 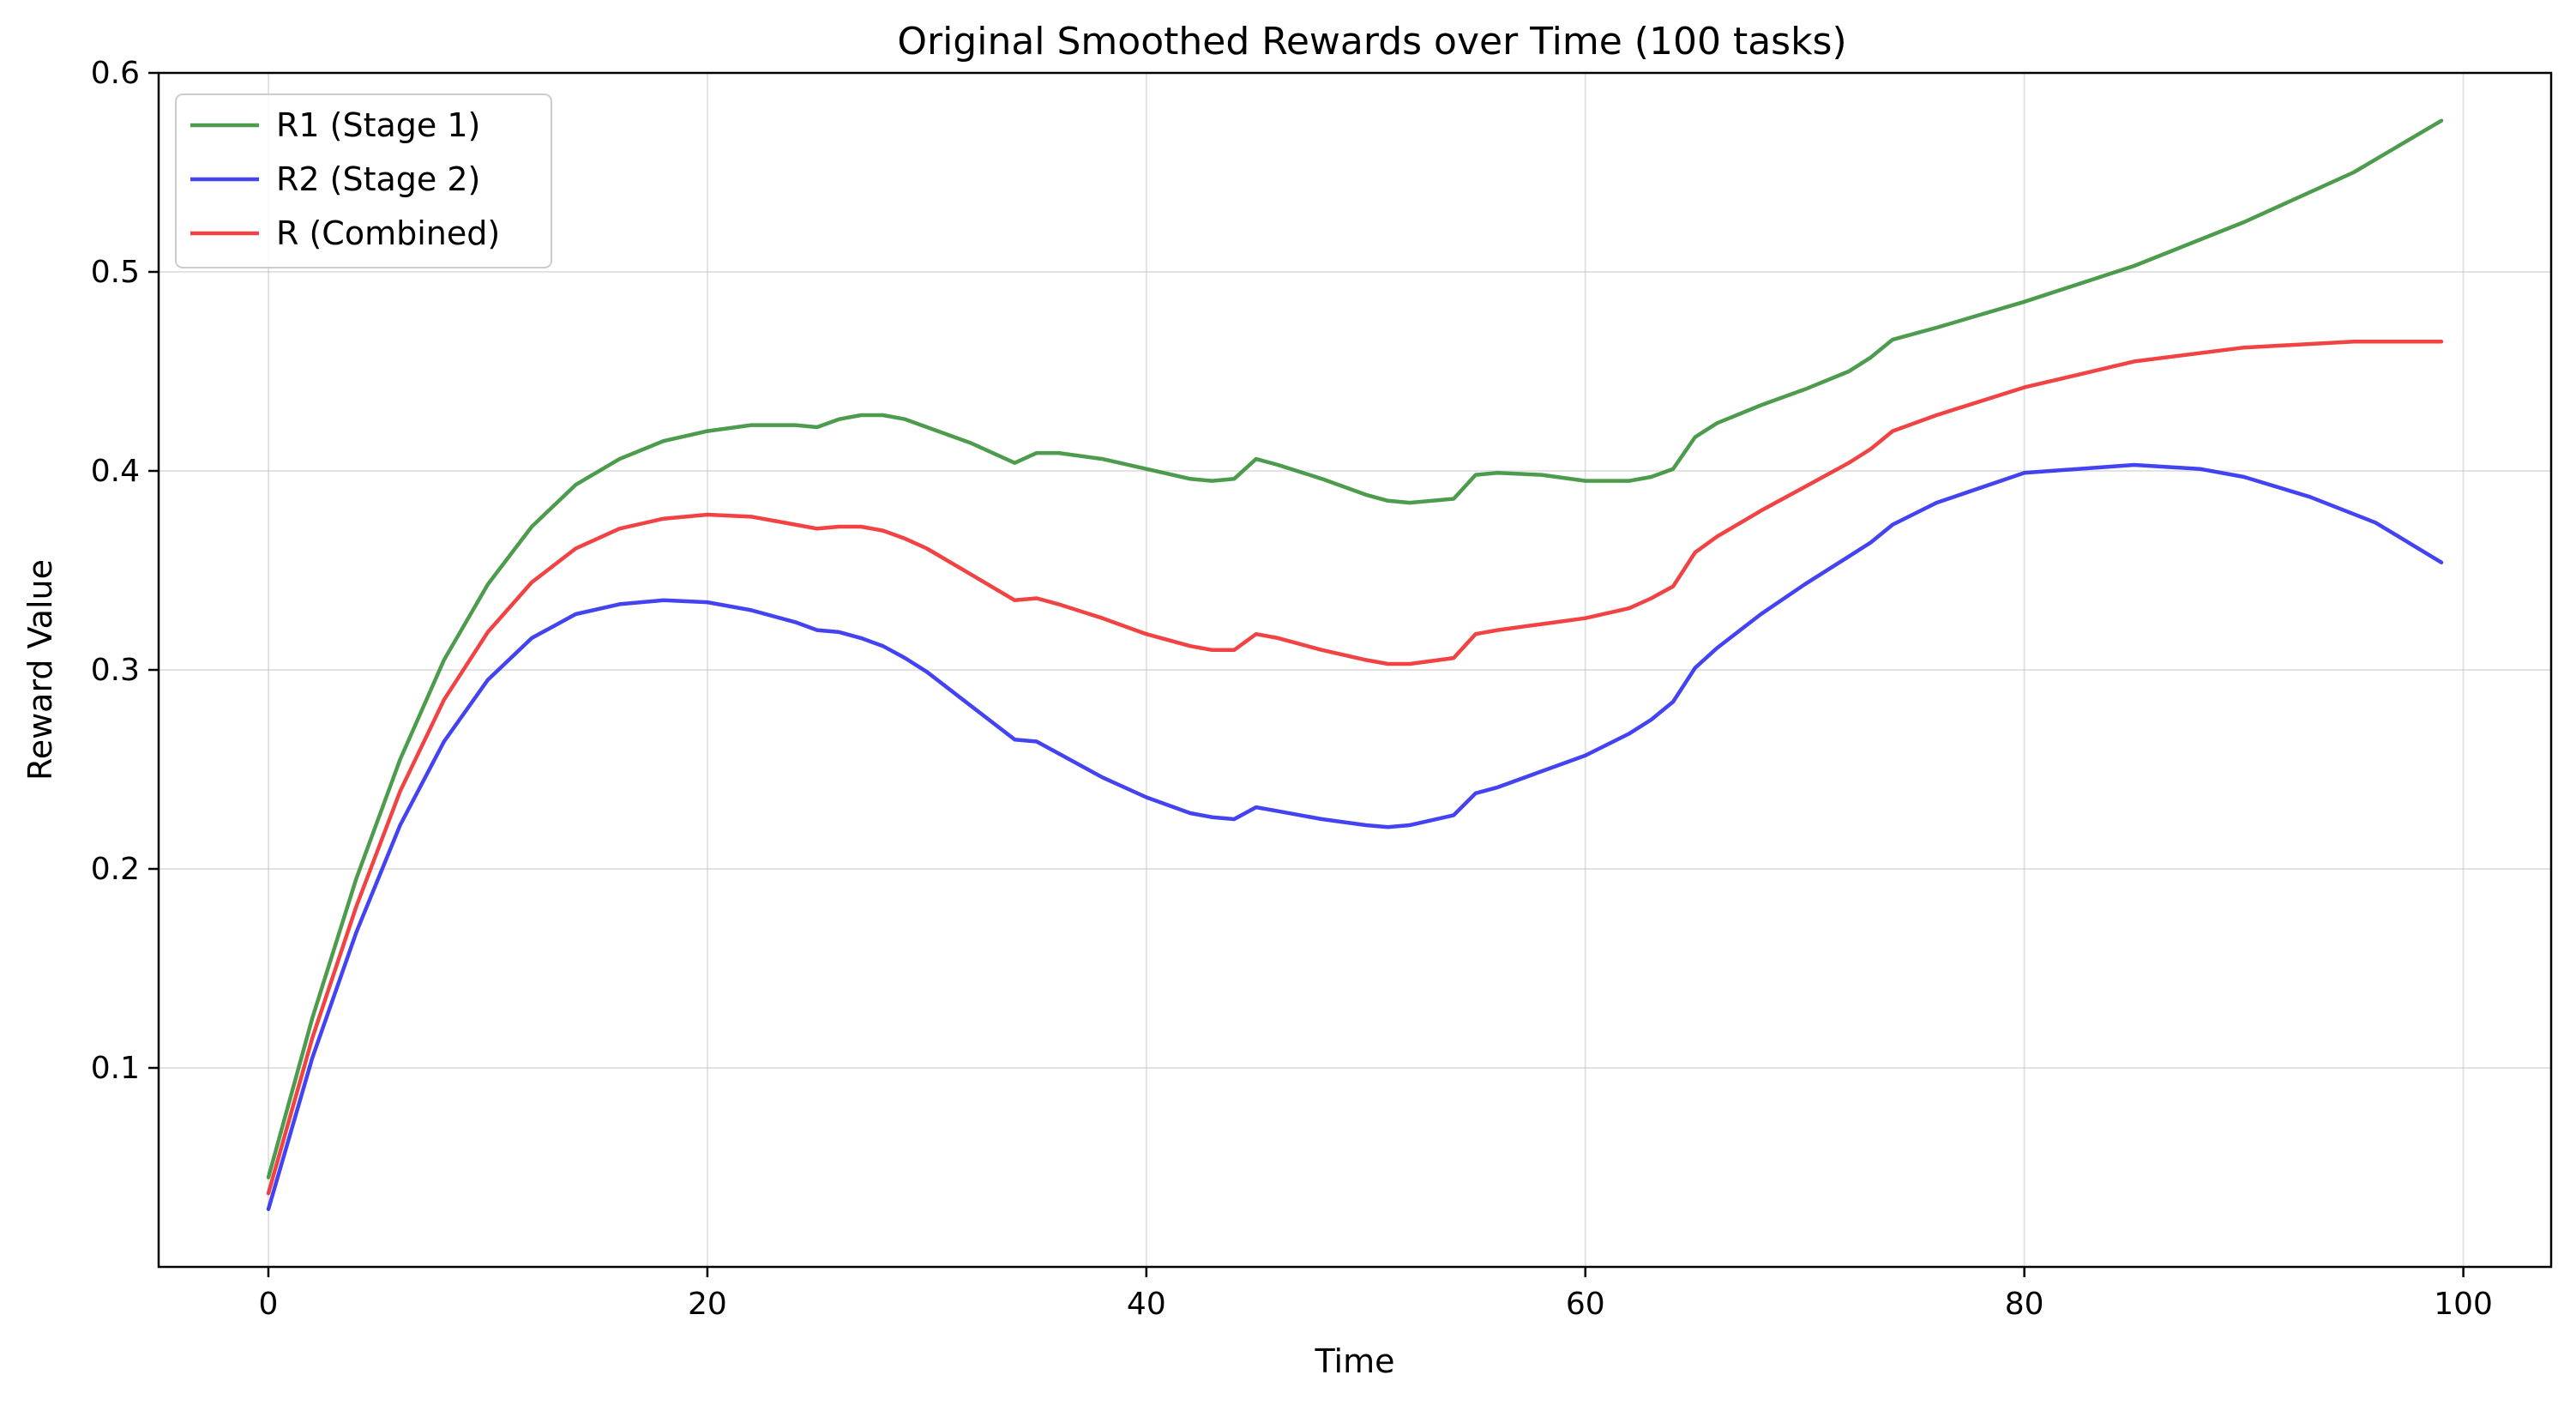 I want to click on y-axis-label: Reward Value, so click(x=40, y=670).